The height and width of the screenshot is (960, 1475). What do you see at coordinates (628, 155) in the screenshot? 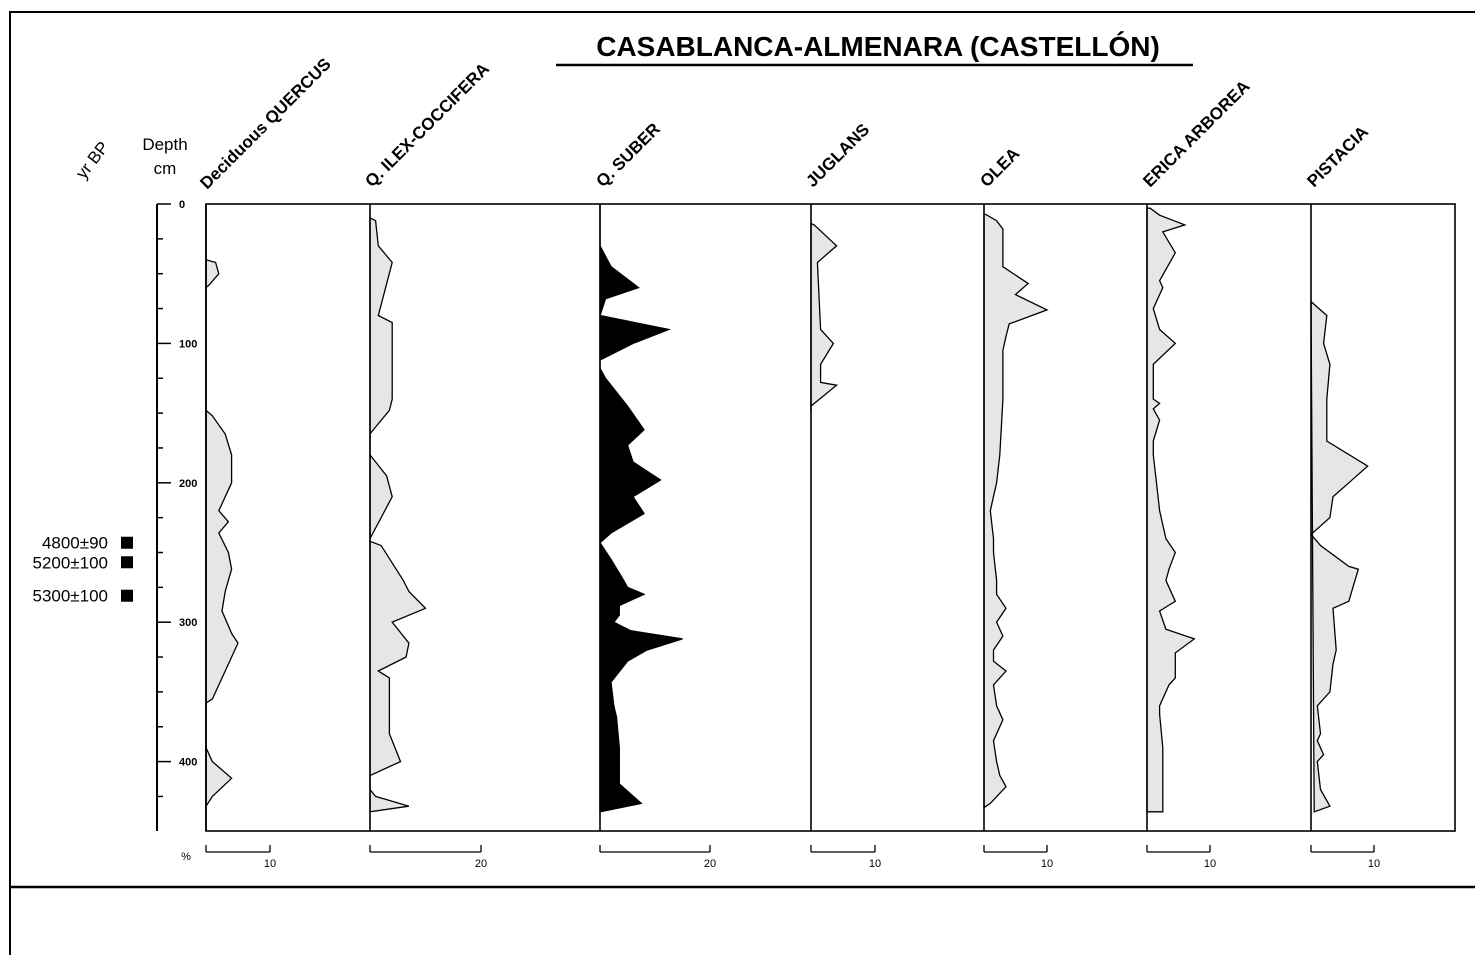
I see `column-label: Q. SUBER` at bounding box center [628, 155].